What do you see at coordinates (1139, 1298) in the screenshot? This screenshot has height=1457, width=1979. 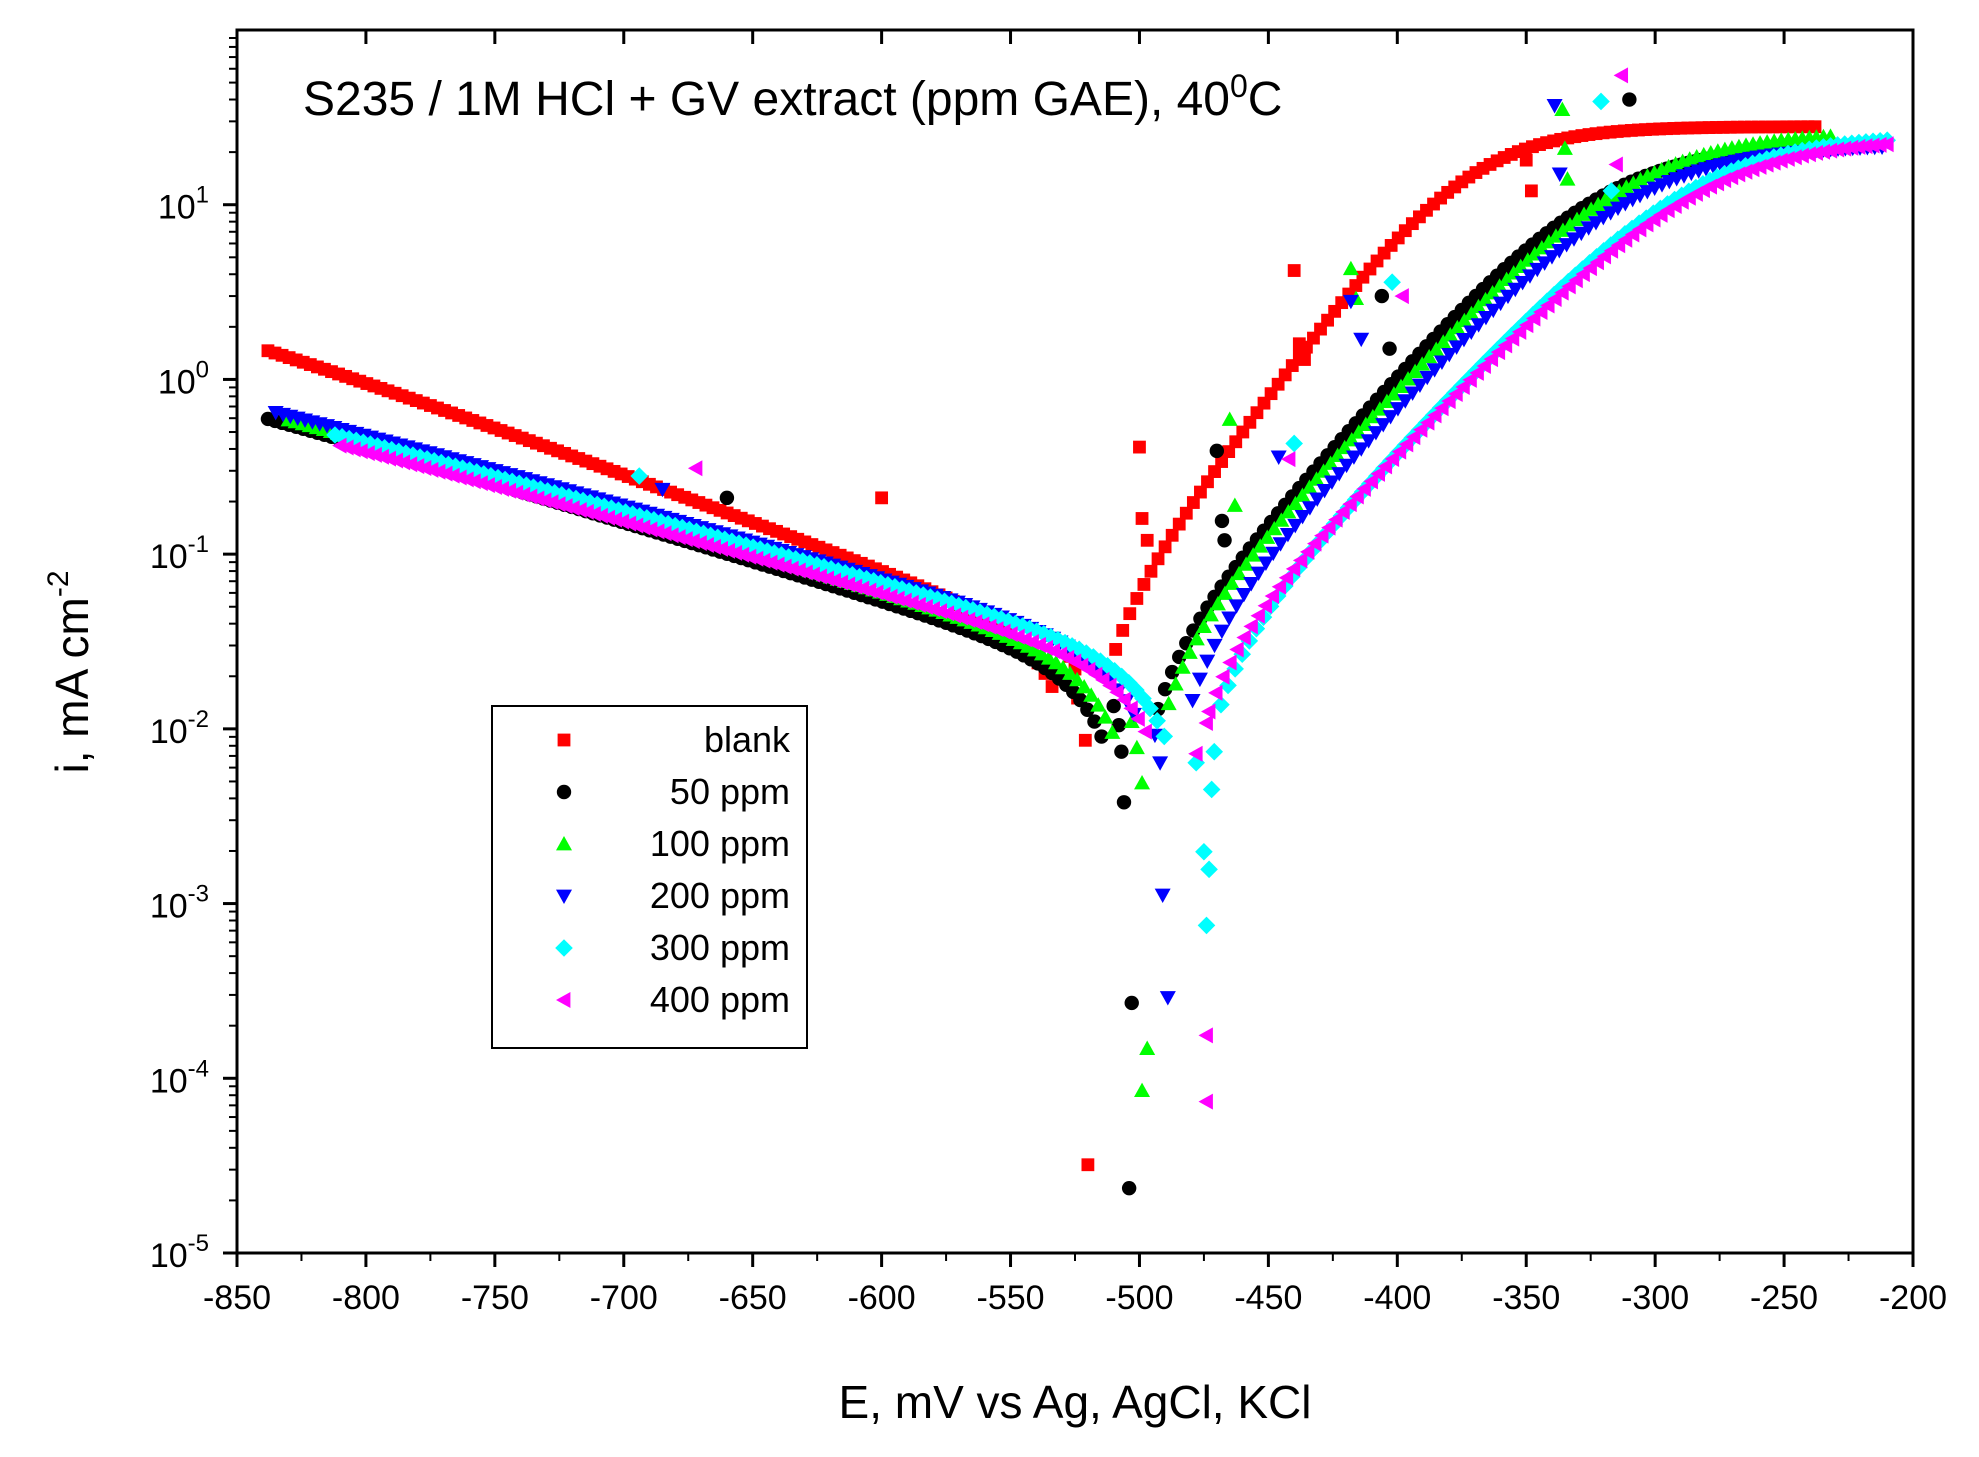 I see `x-tick-label: -500` at bounding box center [1139, 1298].